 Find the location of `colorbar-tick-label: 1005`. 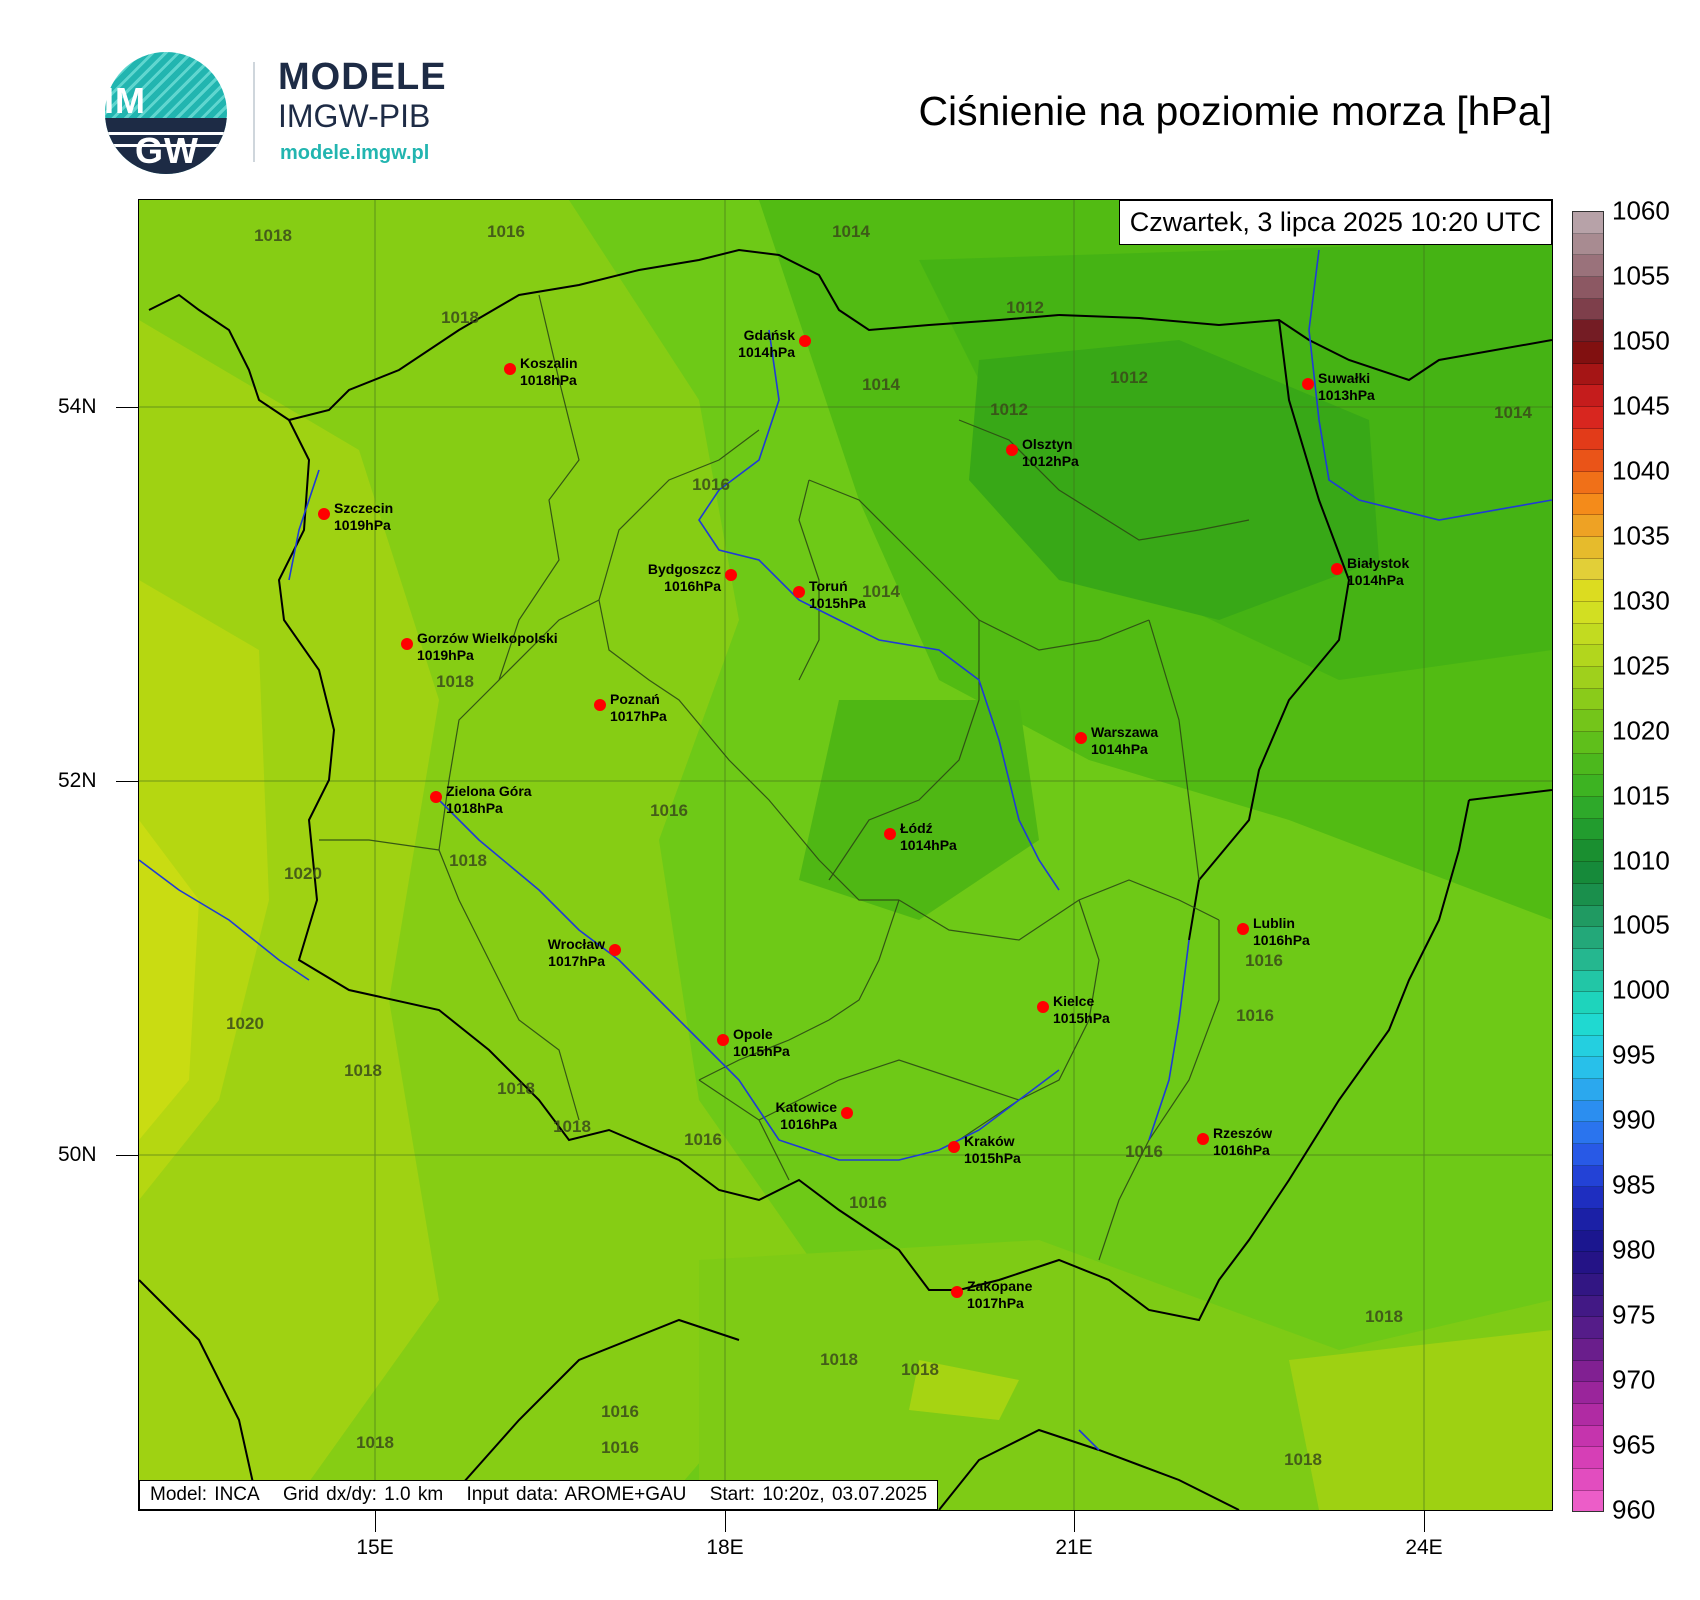

colorbar-tick-label: 1005 is located at coordinates (1641, 924).